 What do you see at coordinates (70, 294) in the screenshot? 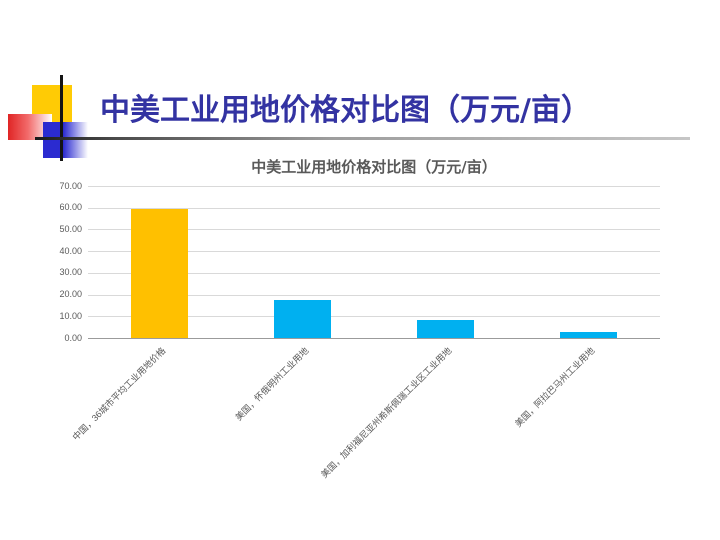
I see `y-axis-tick-label: 20.00` at bounding box center [70, 294].